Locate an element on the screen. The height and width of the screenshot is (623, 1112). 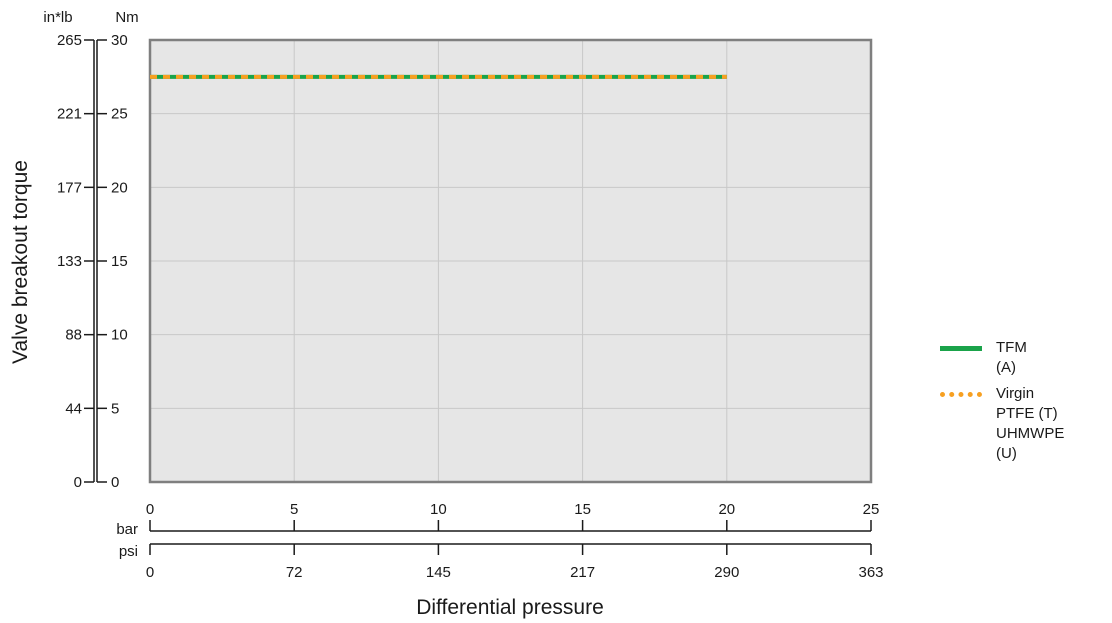
x-tick-label-bar: 10 is located at coordinates (438, 509).